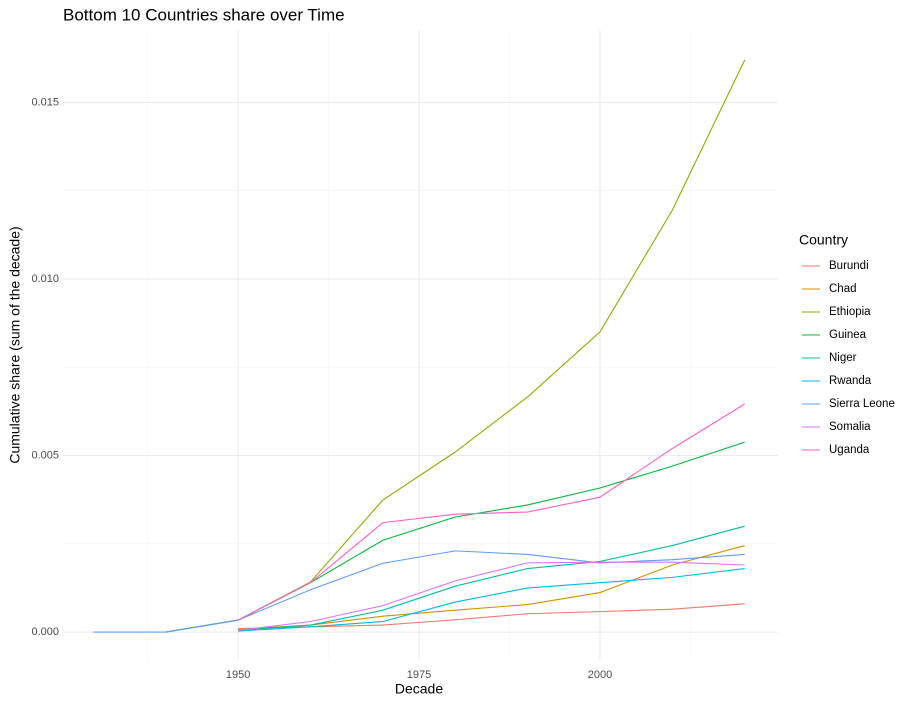 Image resolution: width=911 pixels, height=706 pixels. Describe the element at coordinates (850, 312) in the screenshot. I see `legend-label: Ethiopia` at that location.